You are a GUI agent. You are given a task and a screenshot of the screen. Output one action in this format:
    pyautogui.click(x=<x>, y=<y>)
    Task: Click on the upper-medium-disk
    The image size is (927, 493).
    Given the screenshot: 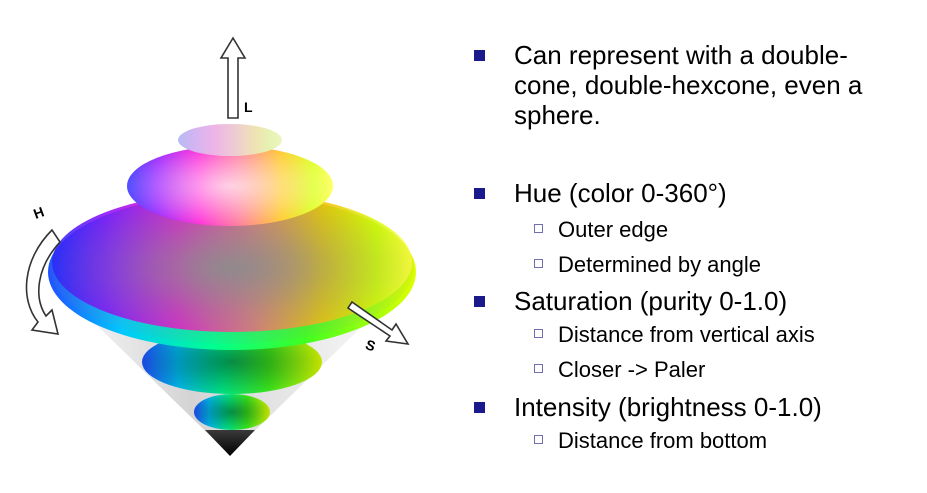 What is the action you would take?
    pyautogui.click(x=230, y=186)
    